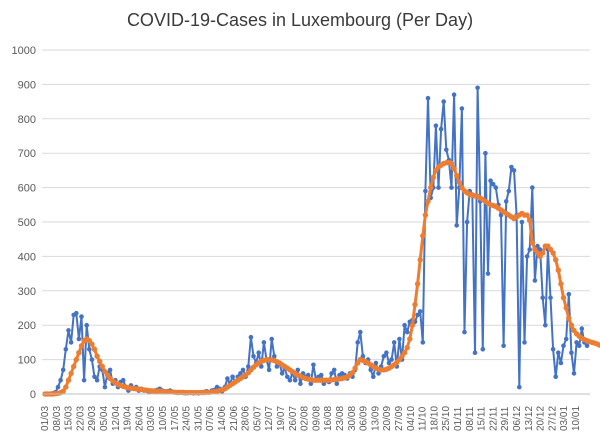 The width and height of the screenshot is (600, 439). What do you see at coordinates (458, 418) in the screenshot?
I see `x-tick-label: 01/11` at bounding box center [458, 418].